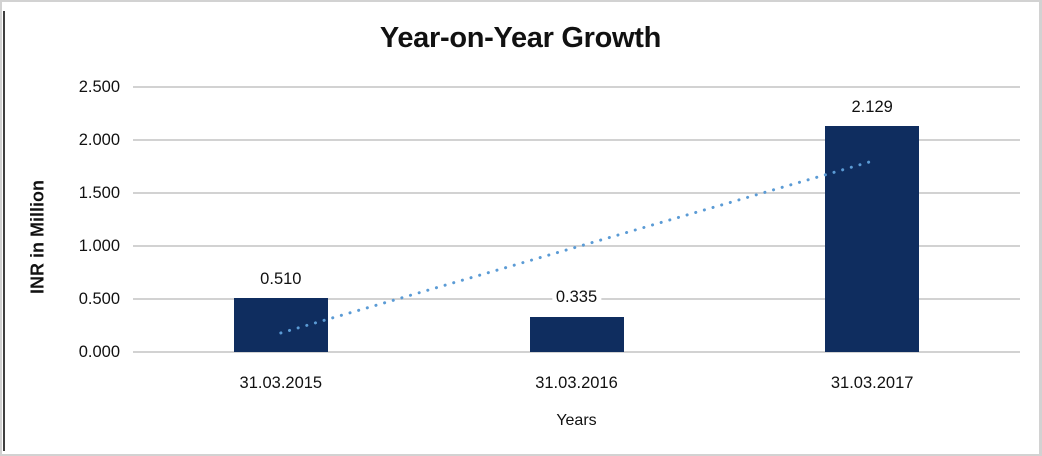  What do you see at coordinates (99, 193) in the screenshot?
I see `y-tick-label: 1.500` at bounding box center [99, 193].